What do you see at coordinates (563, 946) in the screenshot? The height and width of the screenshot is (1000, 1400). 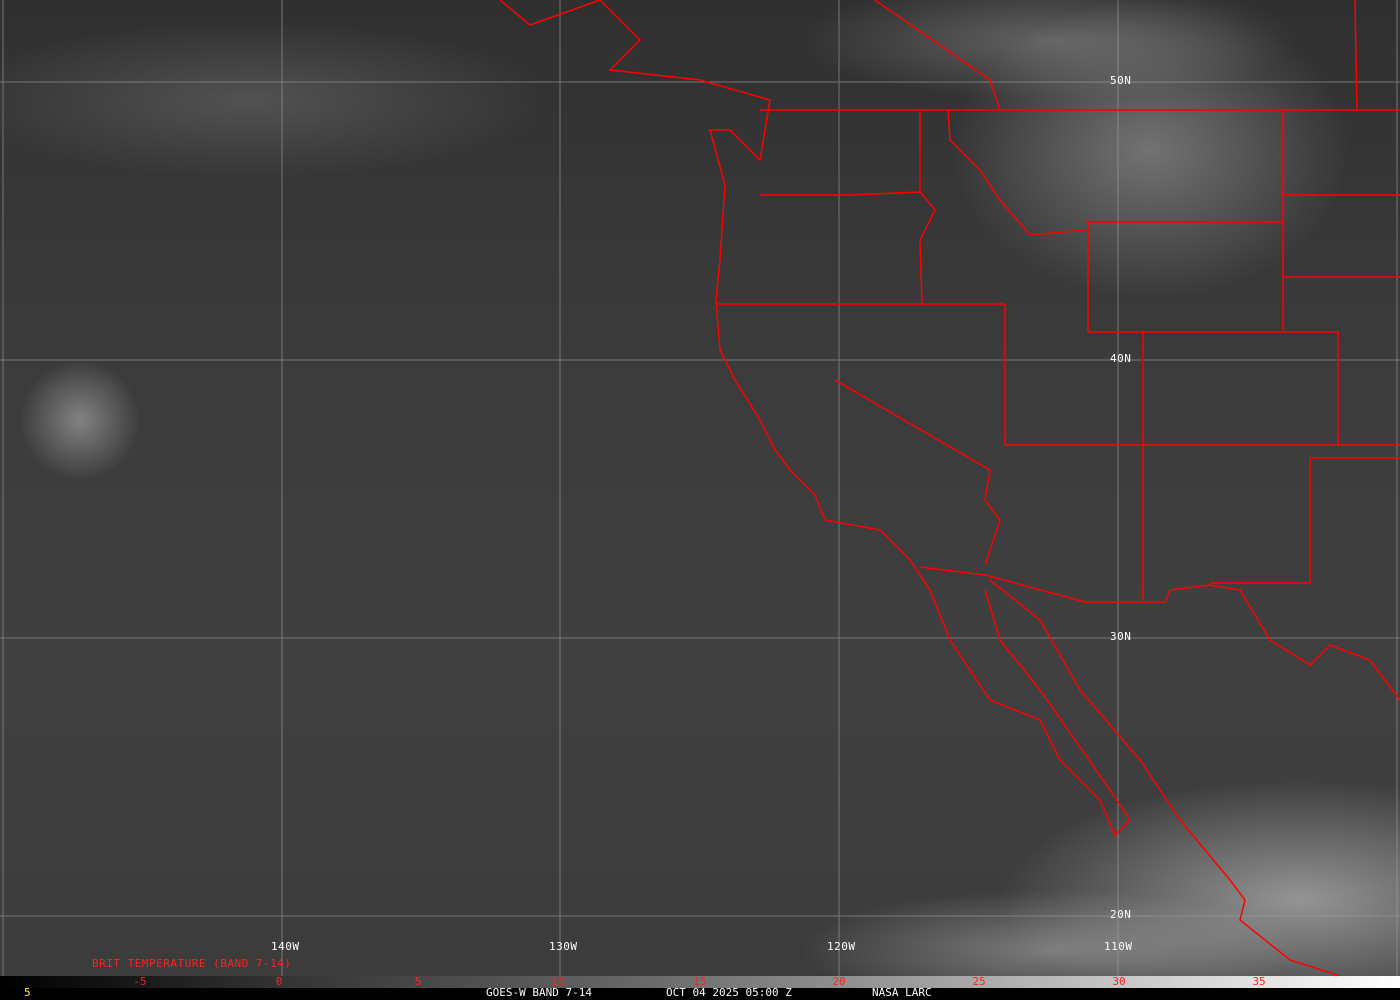 I see `lon-label: 130W` at bounding box center [563, 946].